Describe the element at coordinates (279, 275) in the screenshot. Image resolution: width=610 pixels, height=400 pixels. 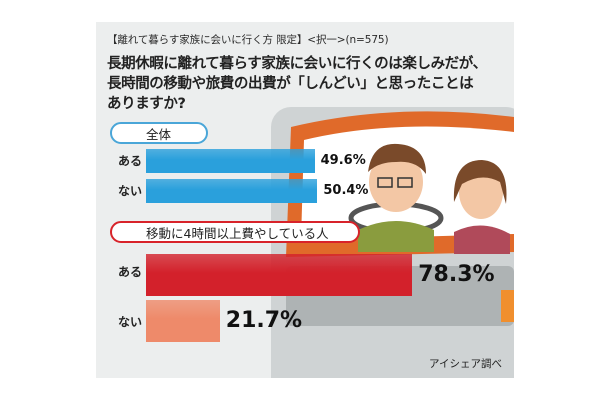
I see `bar-4h-yes` at that location.